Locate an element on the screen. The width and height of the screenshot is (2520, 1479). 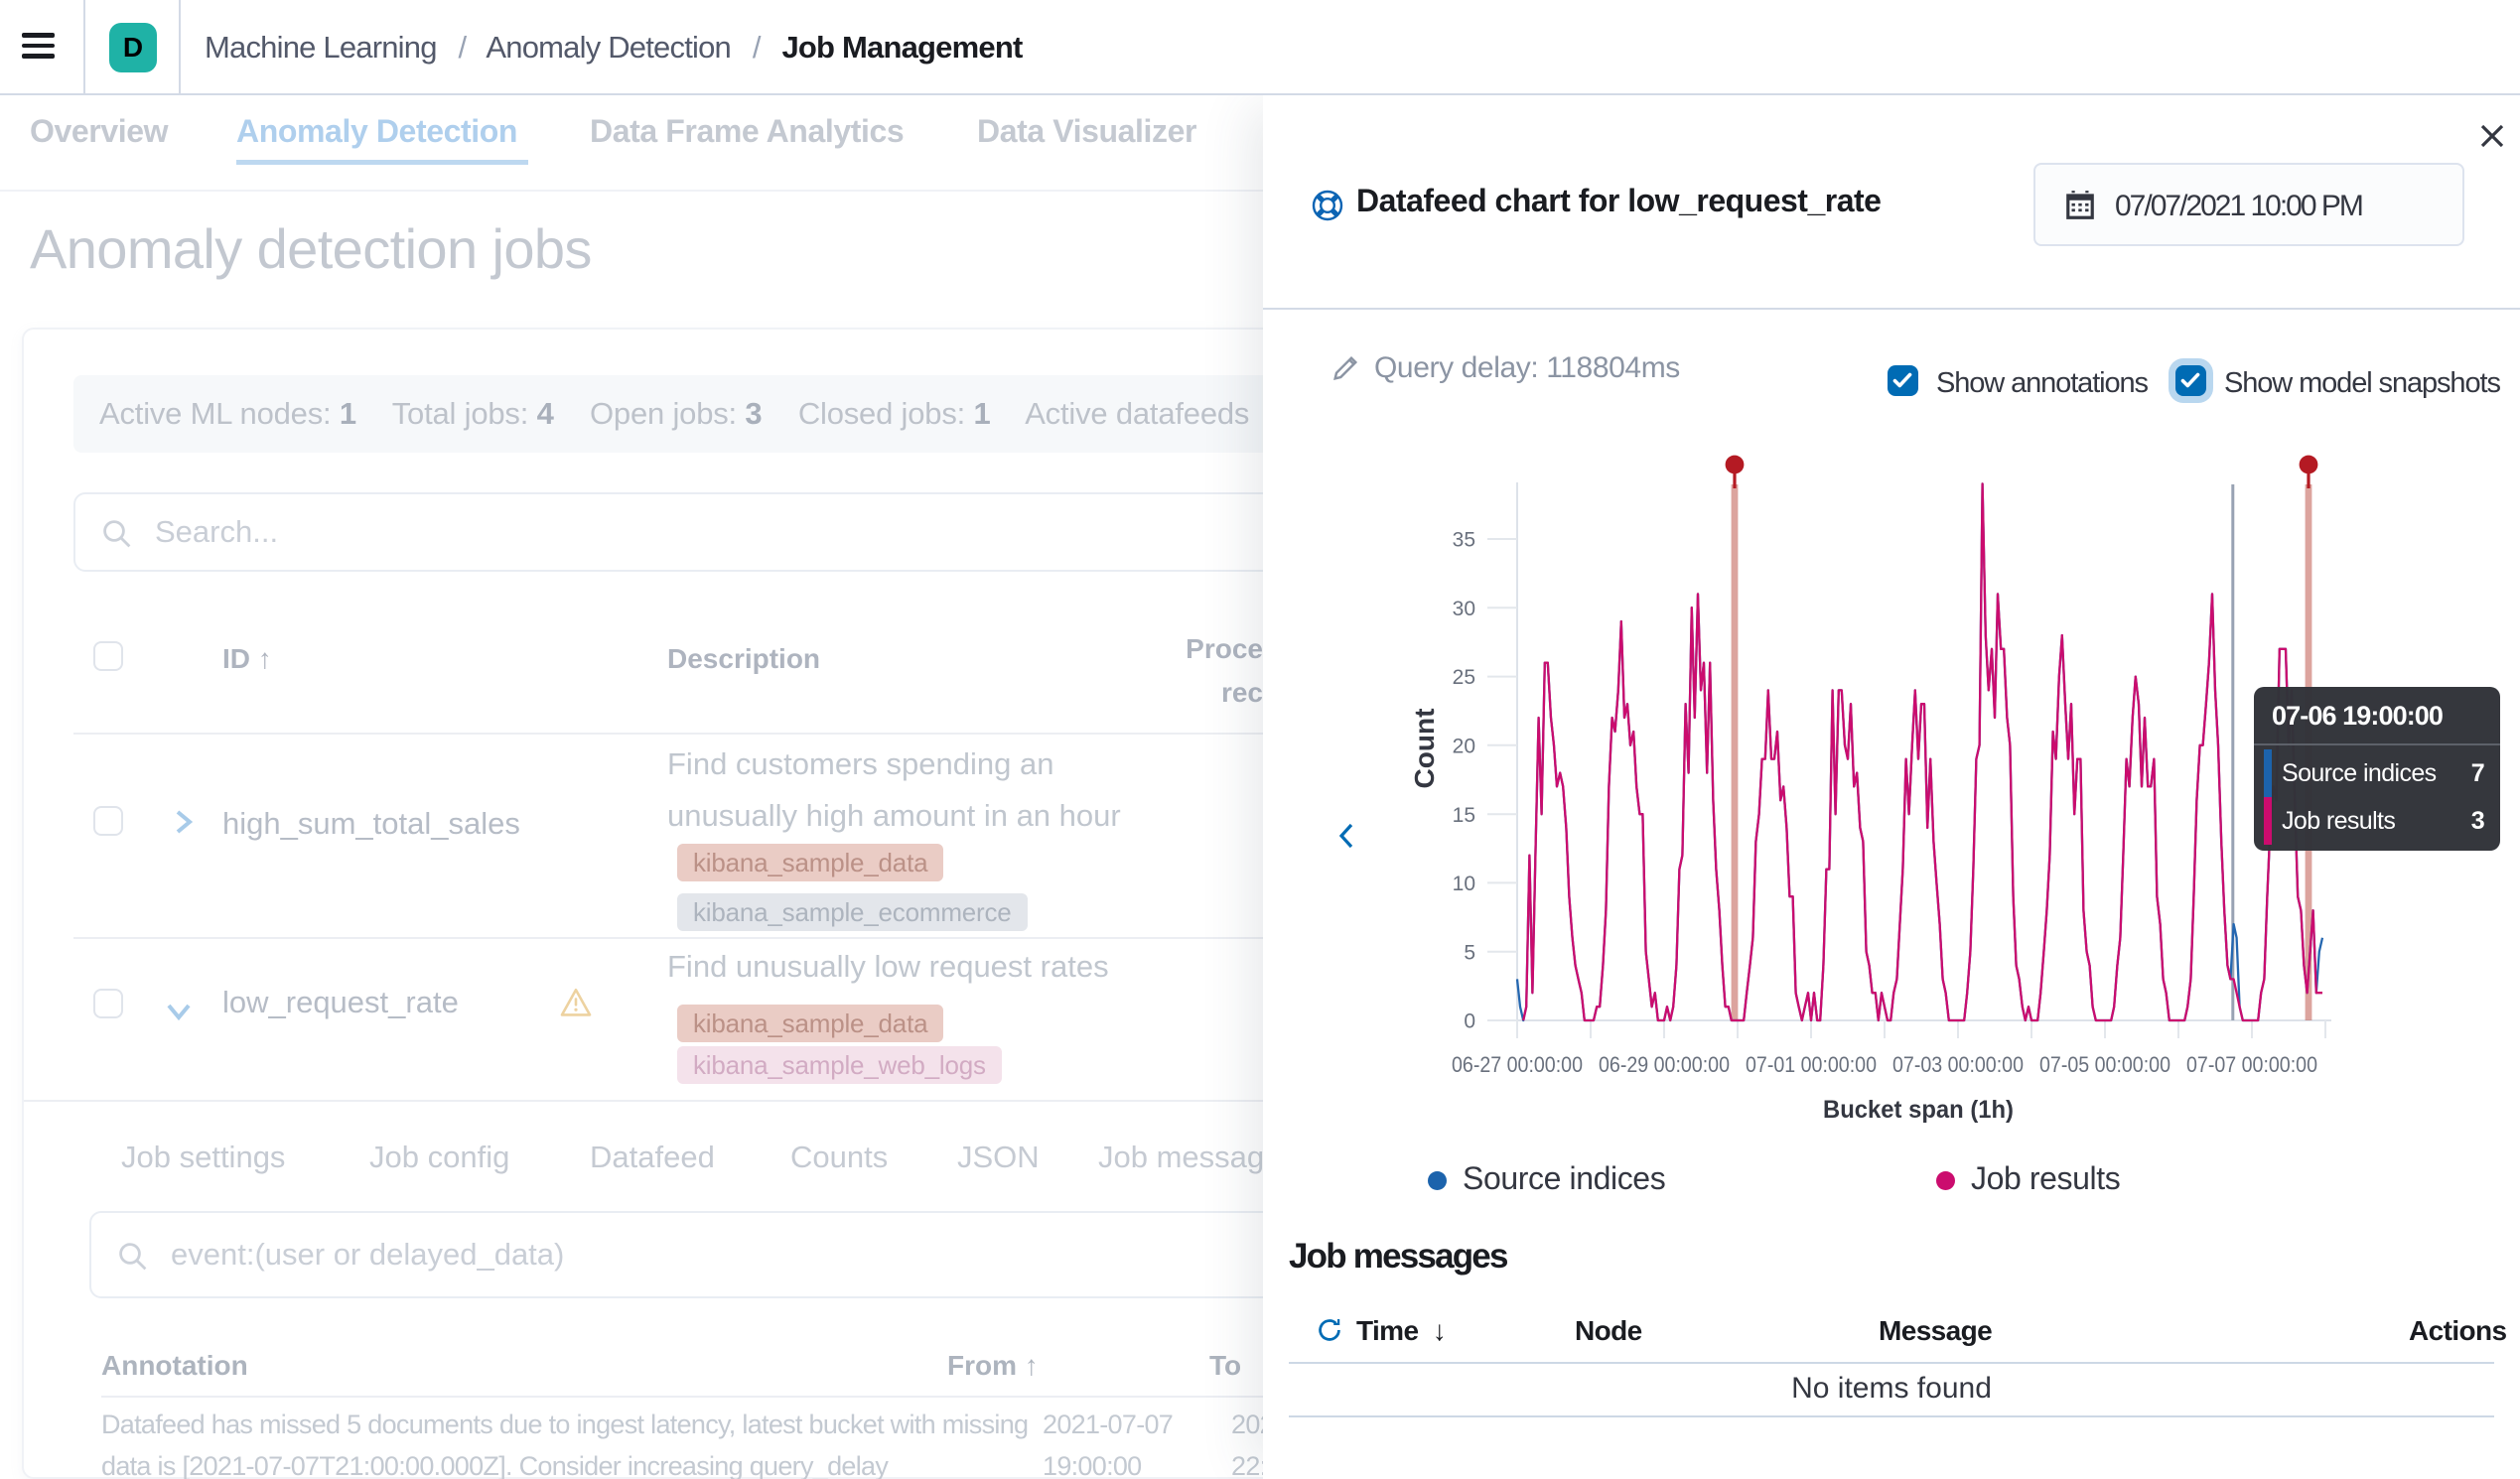
svg-text: 30 is located at coordinates (1464, 609).